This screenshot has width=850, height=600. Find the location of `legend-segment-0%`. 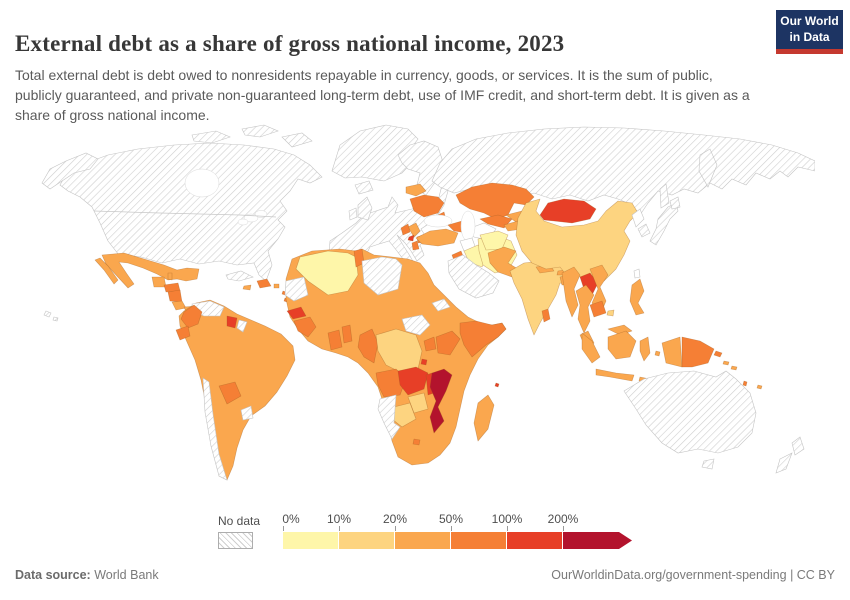

legend-segment-0% is located at coordinates (310, 540).